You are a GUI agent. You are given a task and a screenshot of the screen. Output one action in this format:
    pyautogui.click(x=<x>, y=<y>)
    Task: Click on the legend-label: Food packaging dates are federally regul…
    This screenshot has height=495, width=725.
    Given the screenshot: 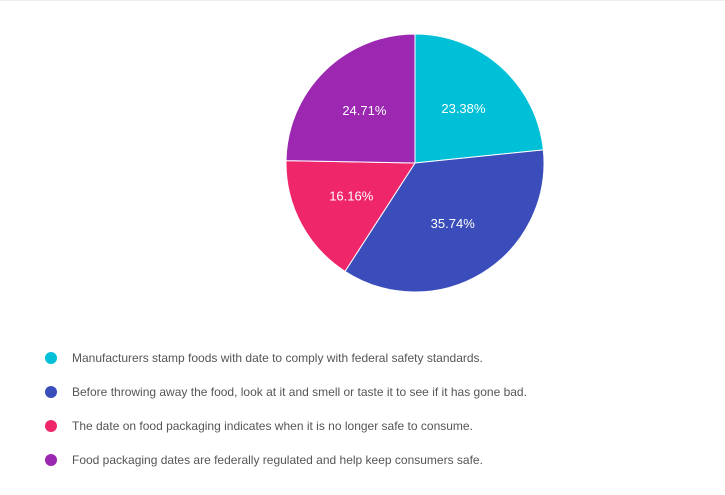 What is the action you would take?
    pyautogui.click(x=277, y=460)
    